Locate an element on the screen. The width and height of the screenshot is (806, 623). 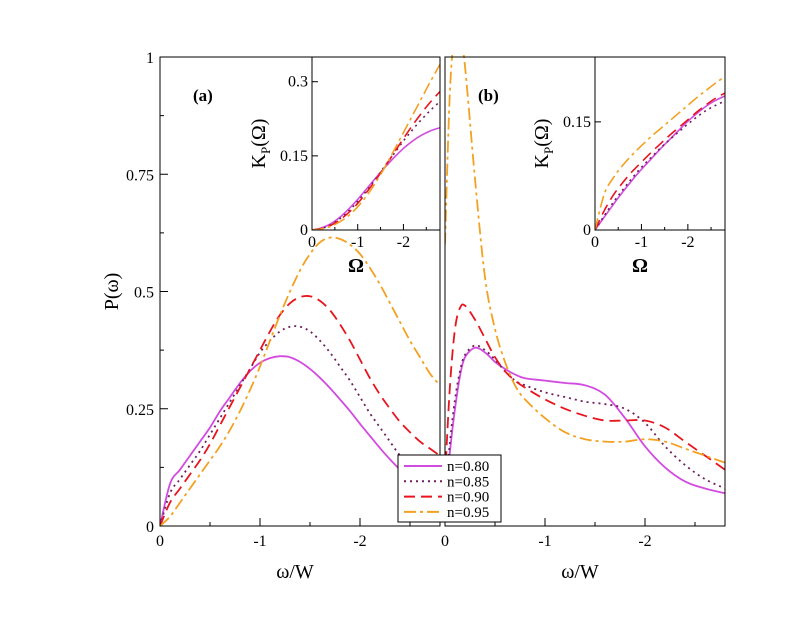
inset-background is located at coordinates (376, 143).